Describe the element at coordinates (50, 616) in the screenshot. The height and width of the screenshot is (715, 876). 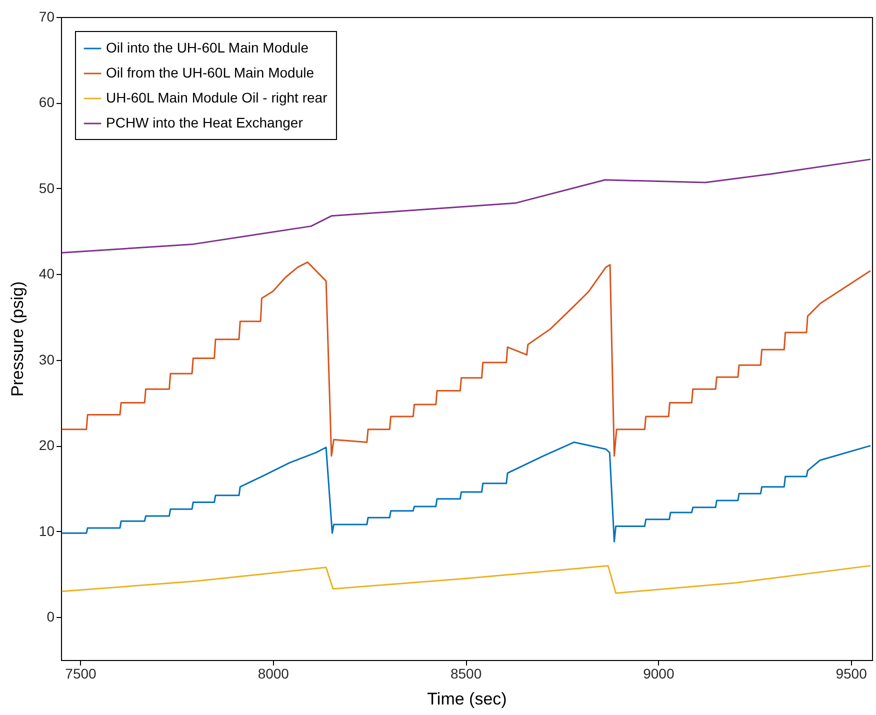
I see `y-tick-label: 0` at that location.